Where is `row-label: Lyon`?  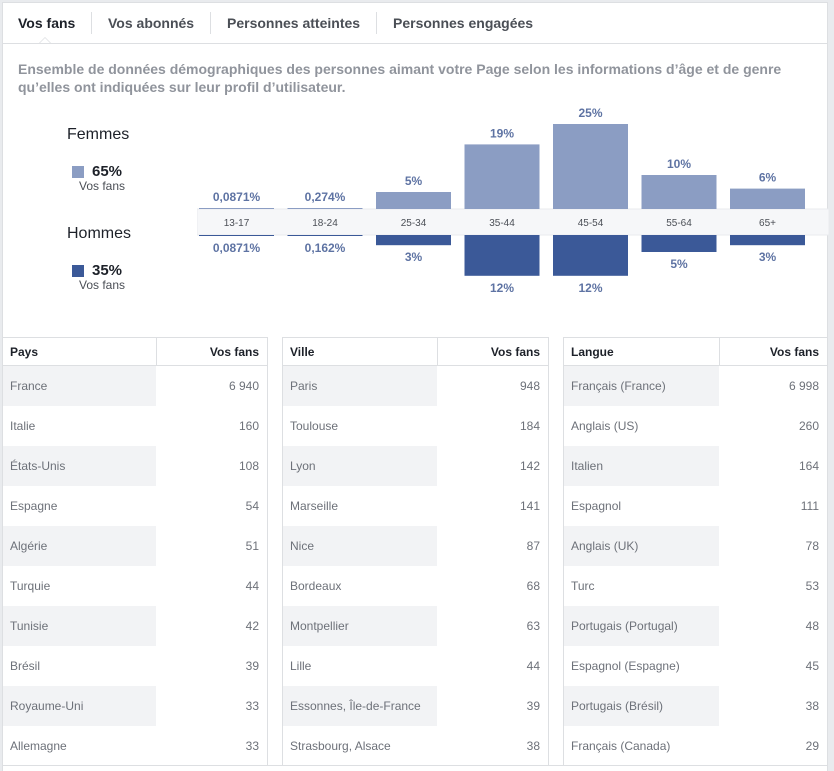 row-label: Lyon is located at coordinates (360, 466).